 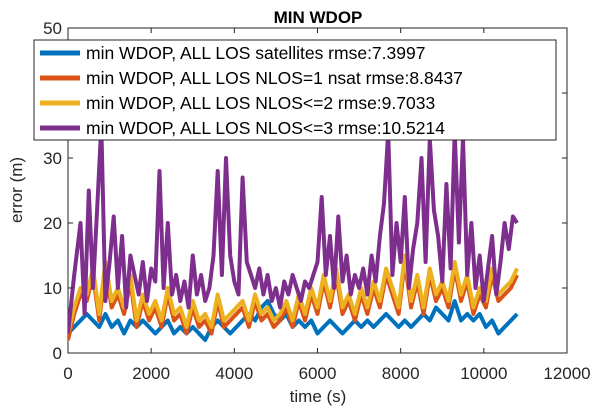 I want to click on x-tick-label-2000: 2000, so click(x=151, y=373).